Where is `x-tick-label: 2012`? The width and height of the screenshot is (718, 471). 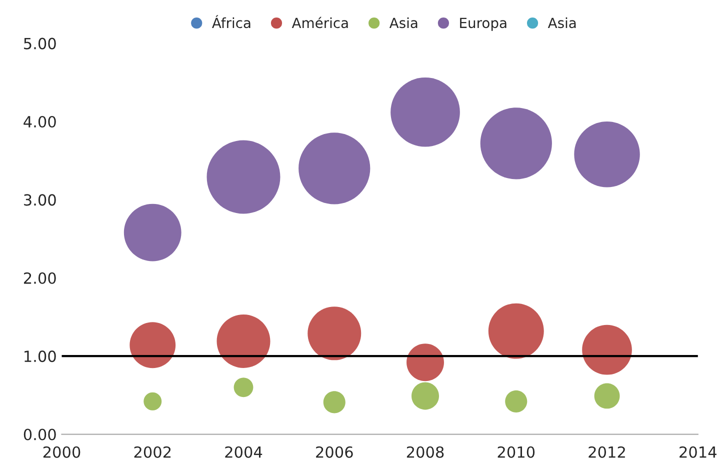
x-tick-label: 2012 is located at coordinates (606, 452).